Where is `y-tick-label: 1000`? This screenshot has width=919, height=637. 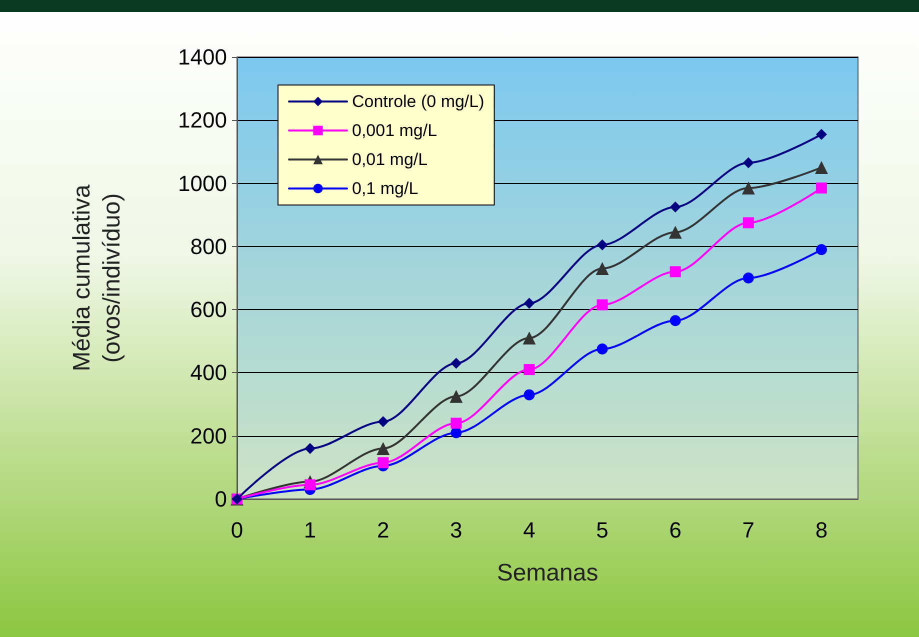
y-tick-label: 1000 is located at coordinates (202, 183).